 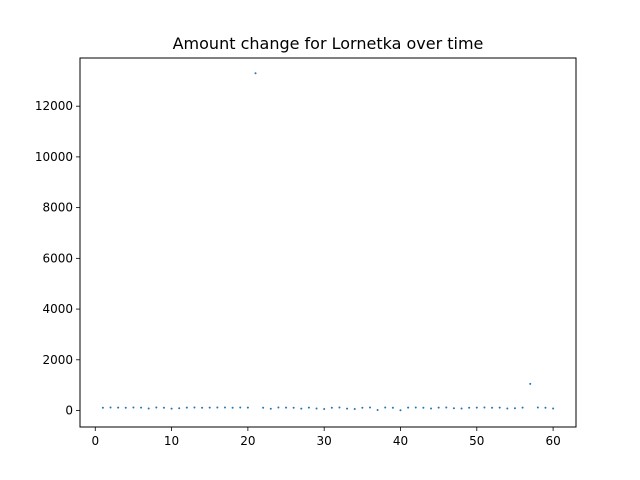 What do you see at coordinates (324, 441) in the screenshot?
I see `x-tick-label: 30` at bounding box center [324, 441].